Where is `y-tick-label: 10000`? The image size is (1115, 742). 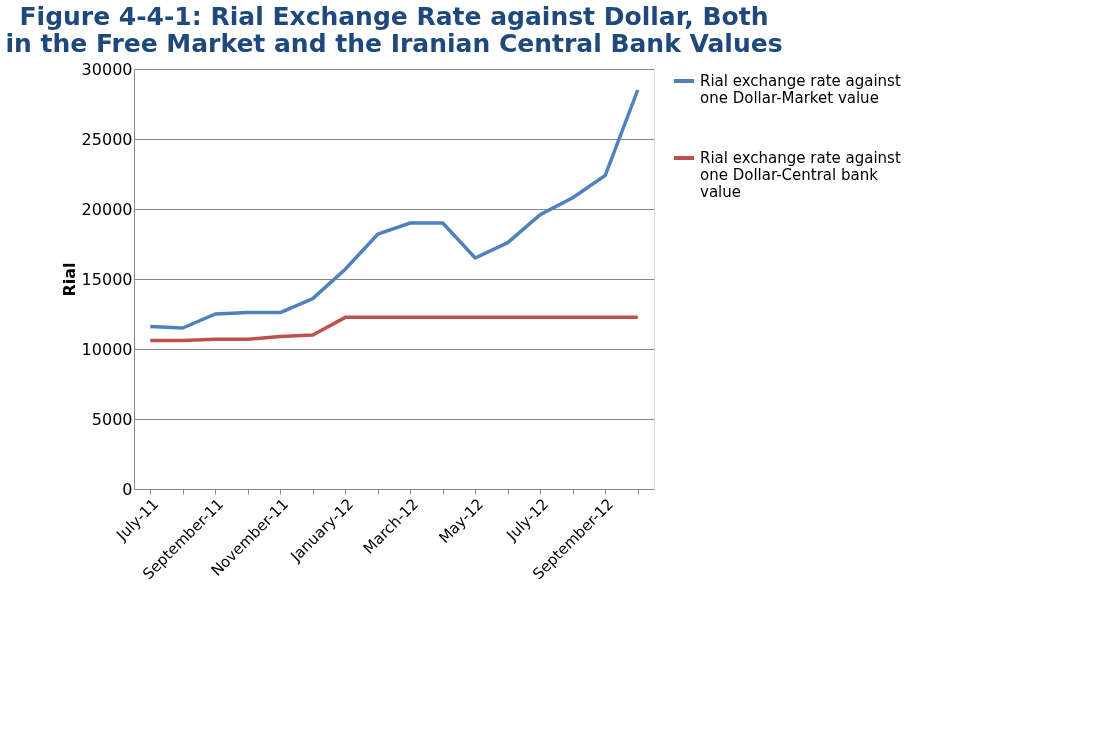
y-tick-label: 10000 is located at coordinates (107, 349).